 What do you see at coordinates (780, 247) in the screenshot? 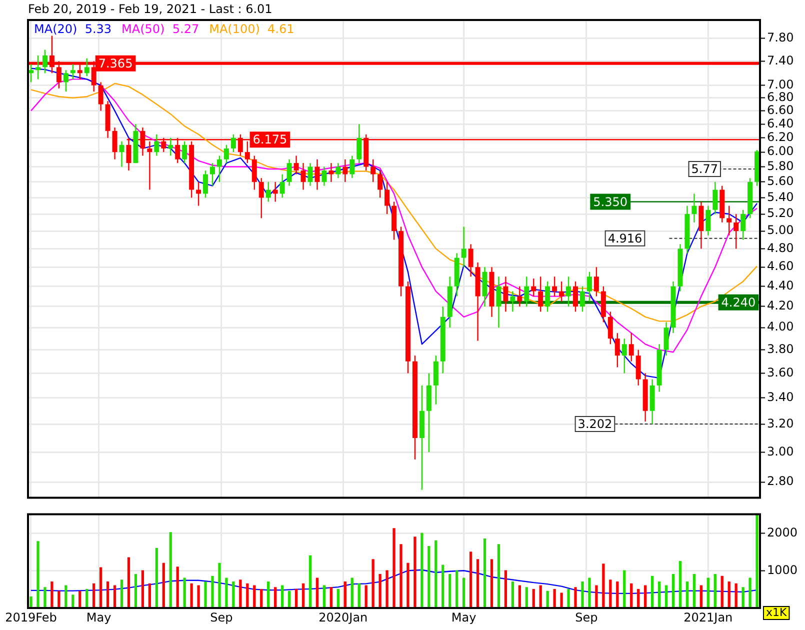
I see `y-tick-label: 4.80` at bounding box center [780, 247].